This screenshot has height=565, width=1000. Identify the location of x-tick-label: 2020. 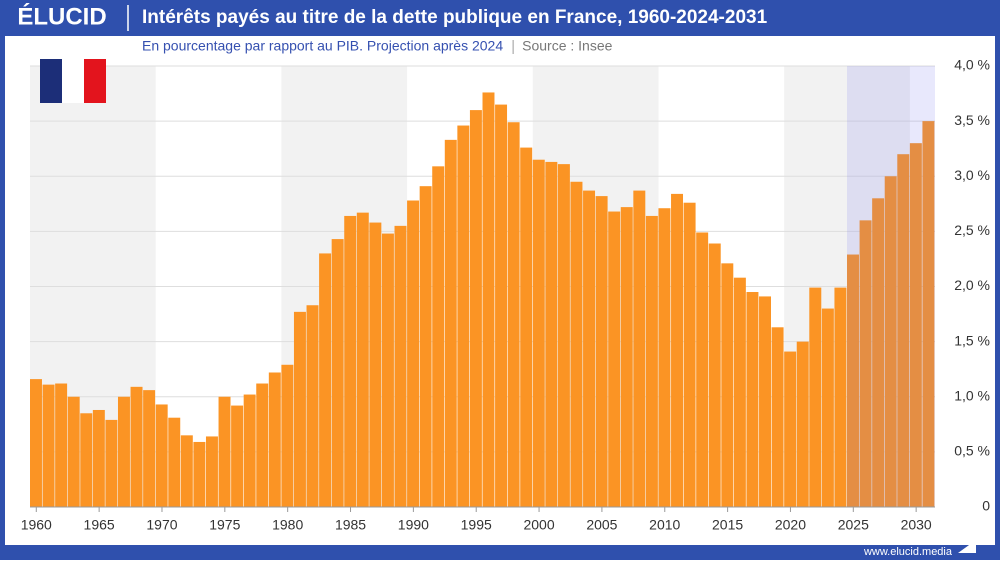
(790, 525).